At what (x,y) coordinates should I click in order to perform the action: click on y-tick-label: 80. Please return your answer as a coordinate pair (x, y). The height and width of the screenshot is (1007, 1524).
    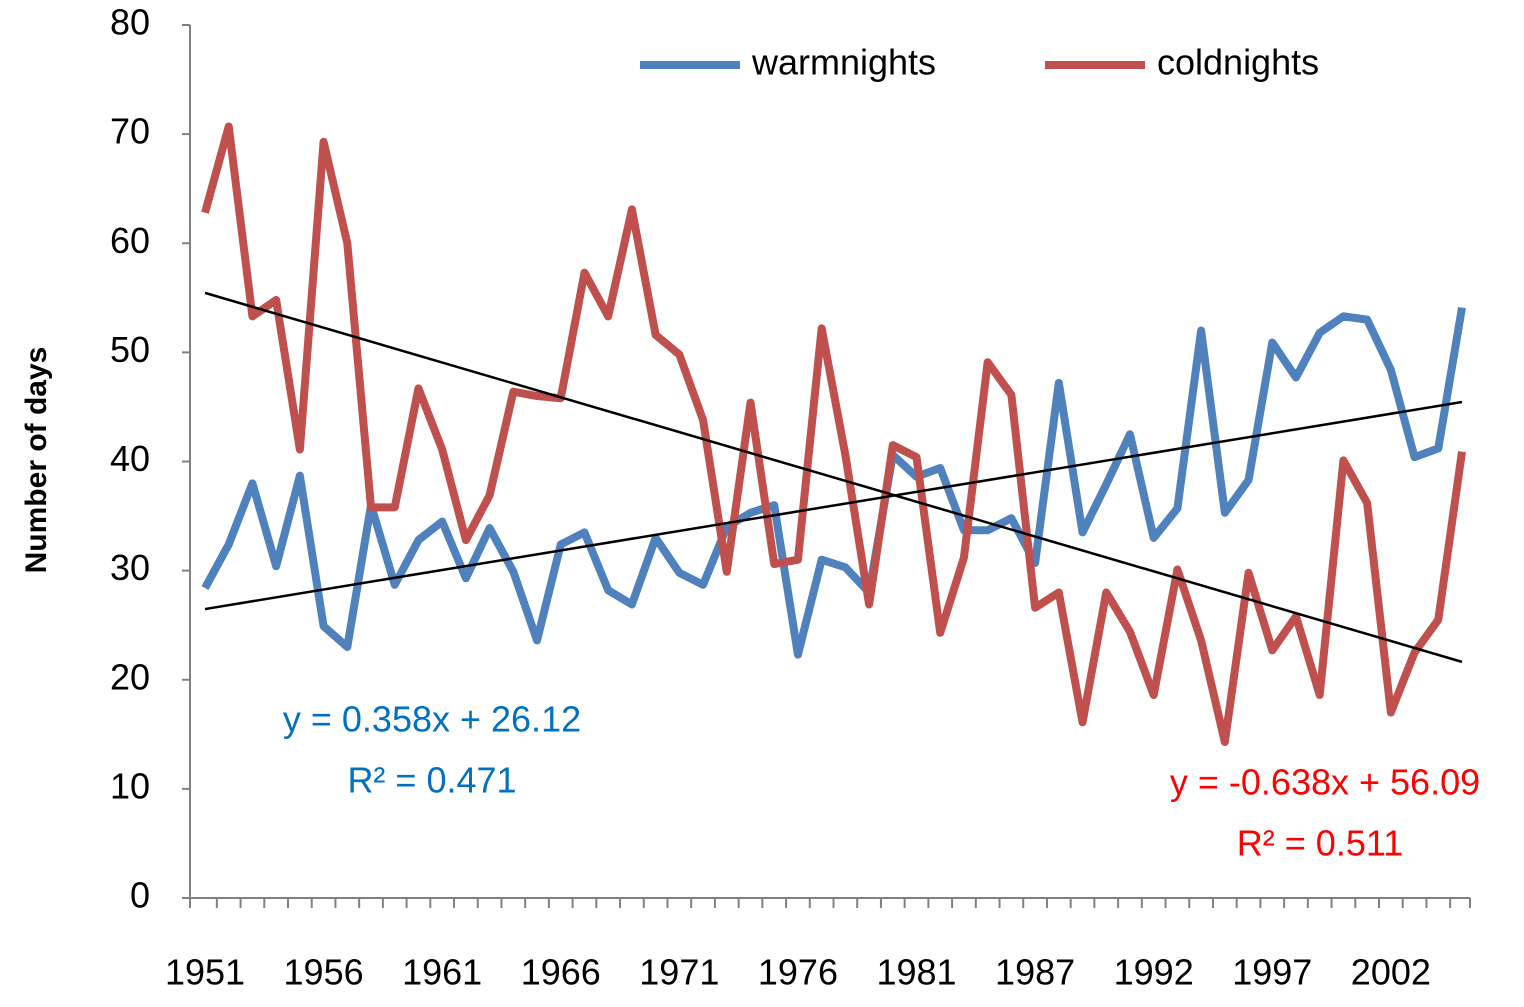
    Looking at the image, I should click on (130, 22).